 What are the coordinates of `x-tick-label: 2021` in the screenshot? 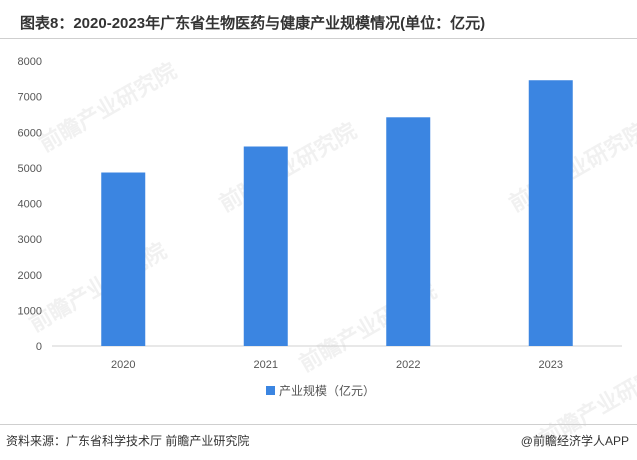 It's located at (266, 365).